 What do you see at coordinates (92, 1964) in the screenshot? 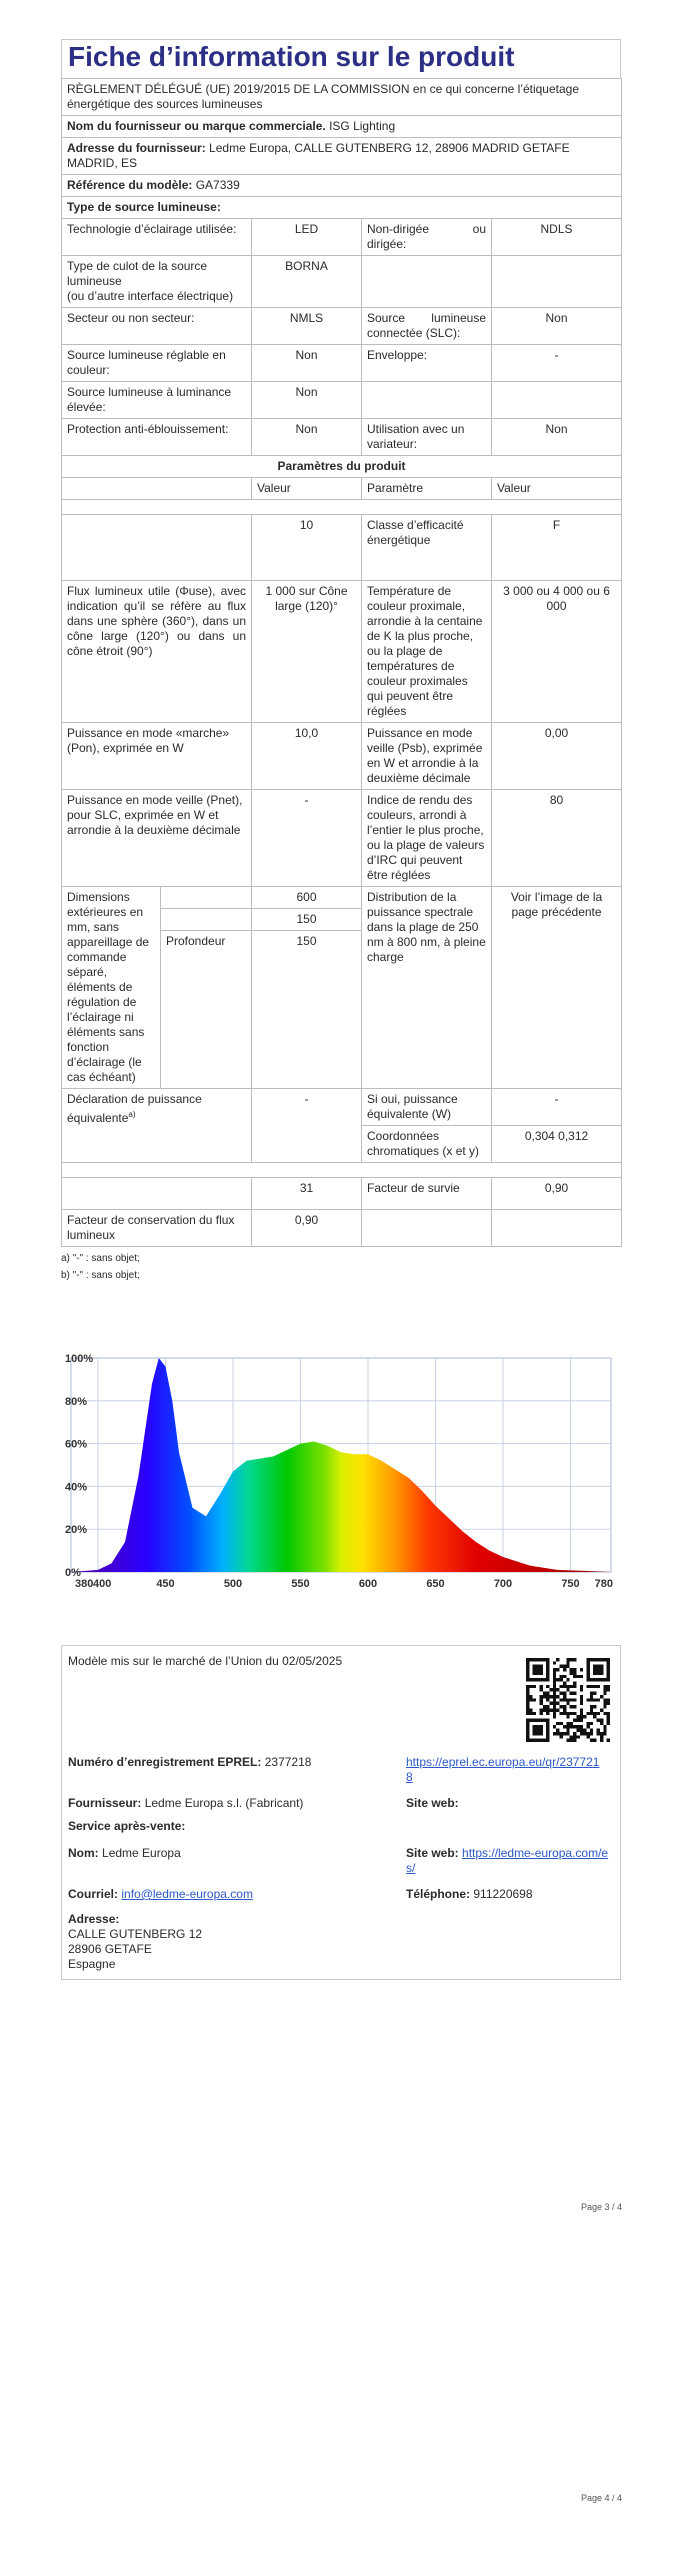
I see `address-line: Espagne` at bounding box center [92, 1964].